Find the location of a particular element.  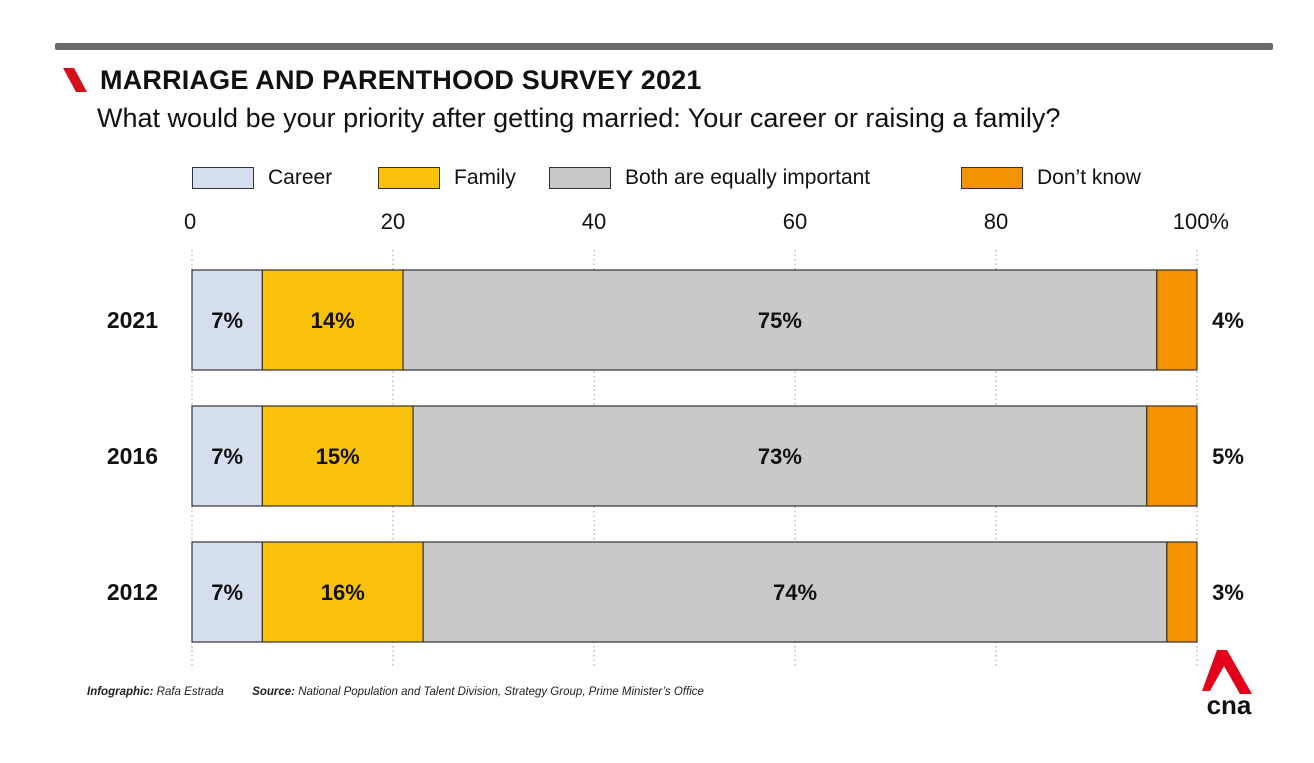

legend-label-family: Family is located at coordinates (485, 177).